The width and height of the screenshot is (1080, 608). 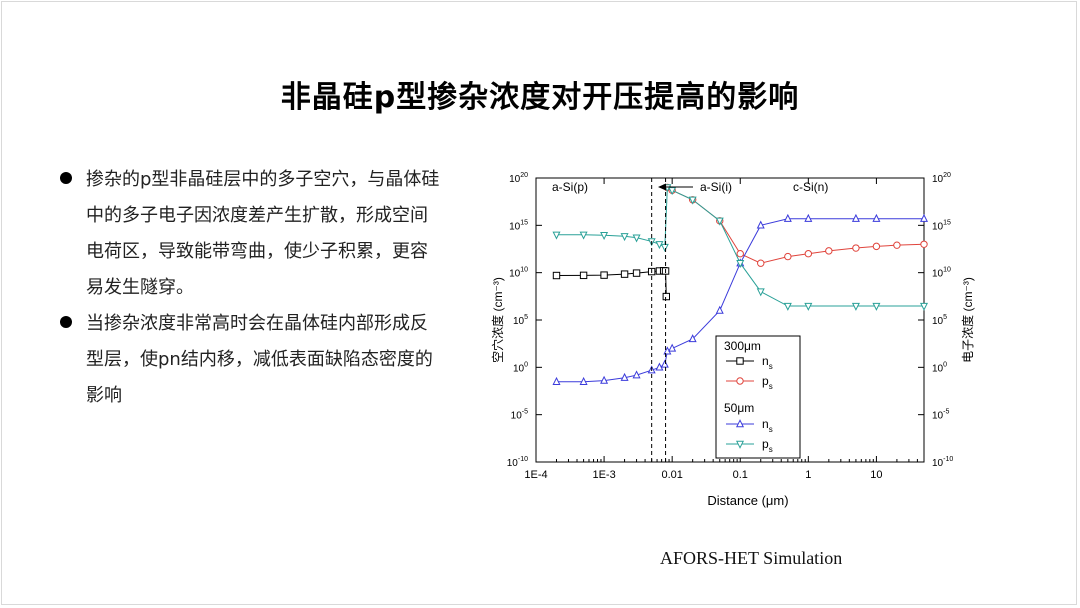 I want to click on simulation-caption: AFORS-HET Simulation, so click(x=751, y=558).